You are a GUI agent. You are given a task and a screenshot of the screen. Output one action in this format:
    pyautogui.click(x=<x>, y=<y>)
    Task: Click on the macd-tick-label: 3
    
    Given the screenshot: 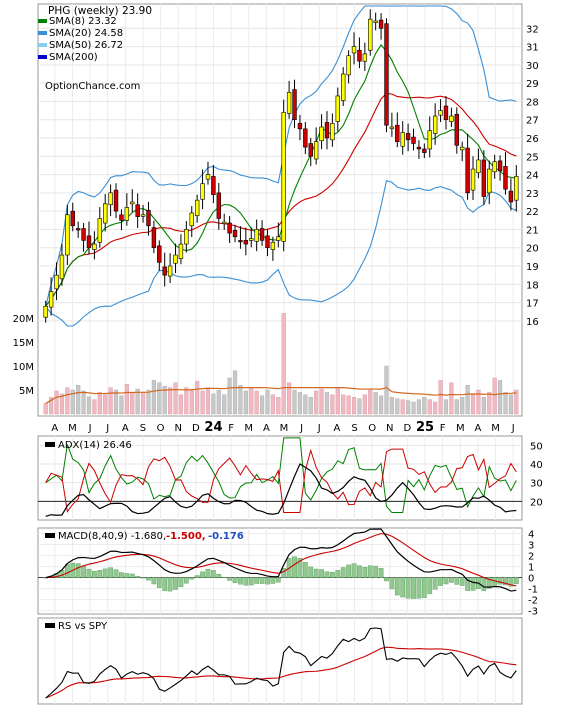 What is the action you would take?
    pyautogui.click(x=531, y=546)
    